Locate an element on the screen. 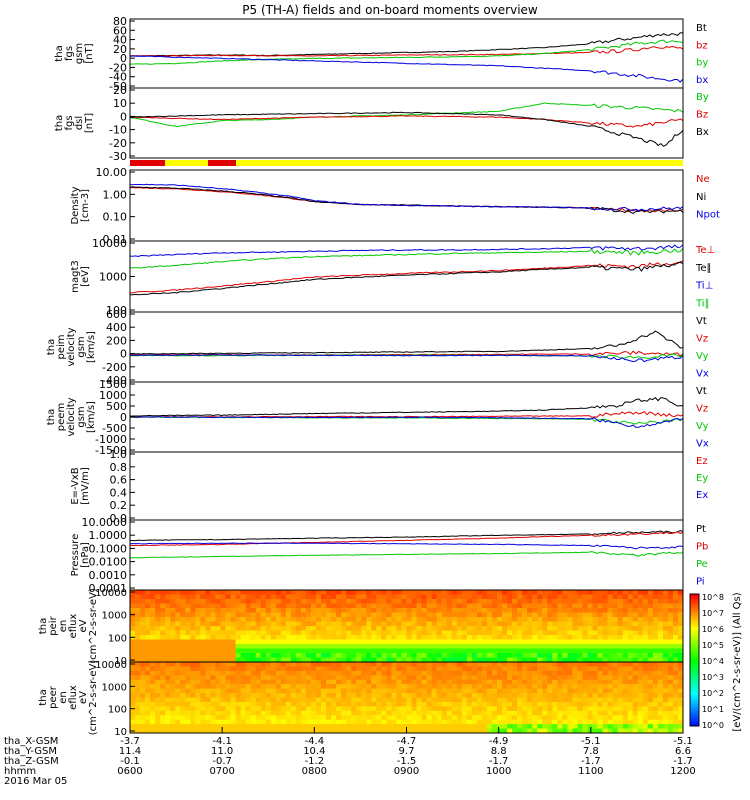 Image resolution: width=750 pixels, height=800 pixels. footer-value: -0.7 is located at coordinates (222, 761).